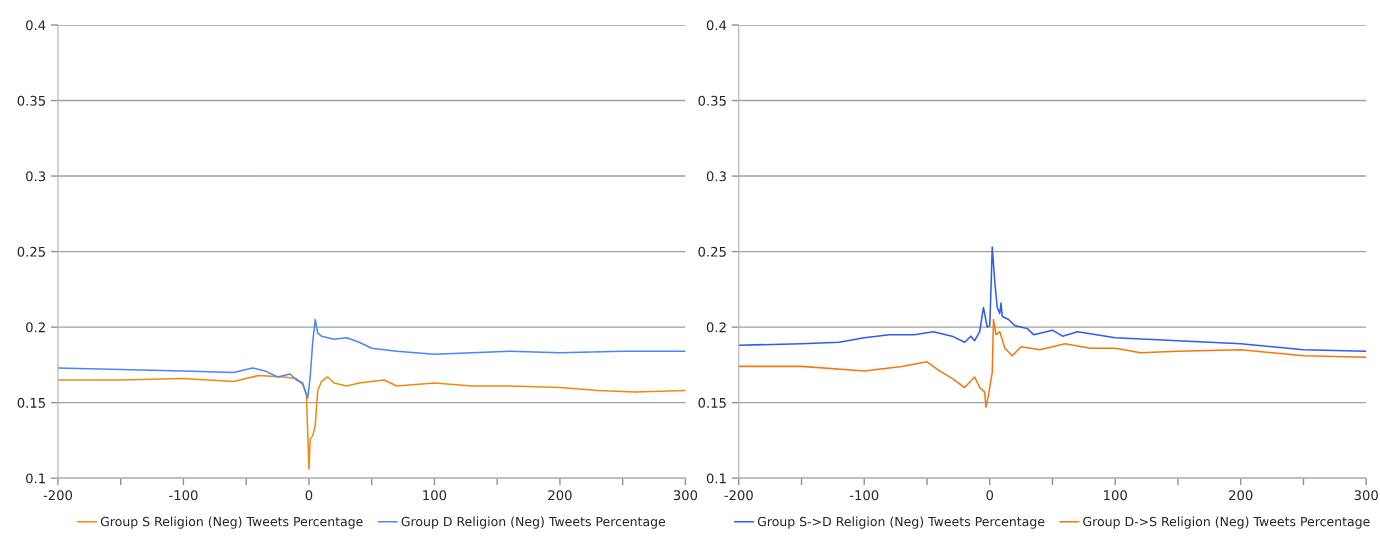 Image resolution: width=1380 pixels, height=556 pixels. What do you see at coordinates (1226, 522) in the screenshot?
I see `legend-label: Group D->S Religion (Neg) Tweets Percentage` at bounding box center [1226, 522].